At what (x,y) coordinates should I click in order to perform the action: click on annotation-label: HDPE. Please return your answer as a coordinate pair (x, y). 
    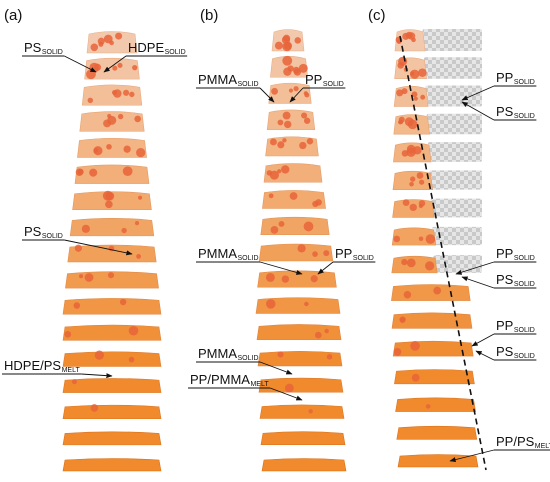
    Looking at the image, I should click on (146, 47).